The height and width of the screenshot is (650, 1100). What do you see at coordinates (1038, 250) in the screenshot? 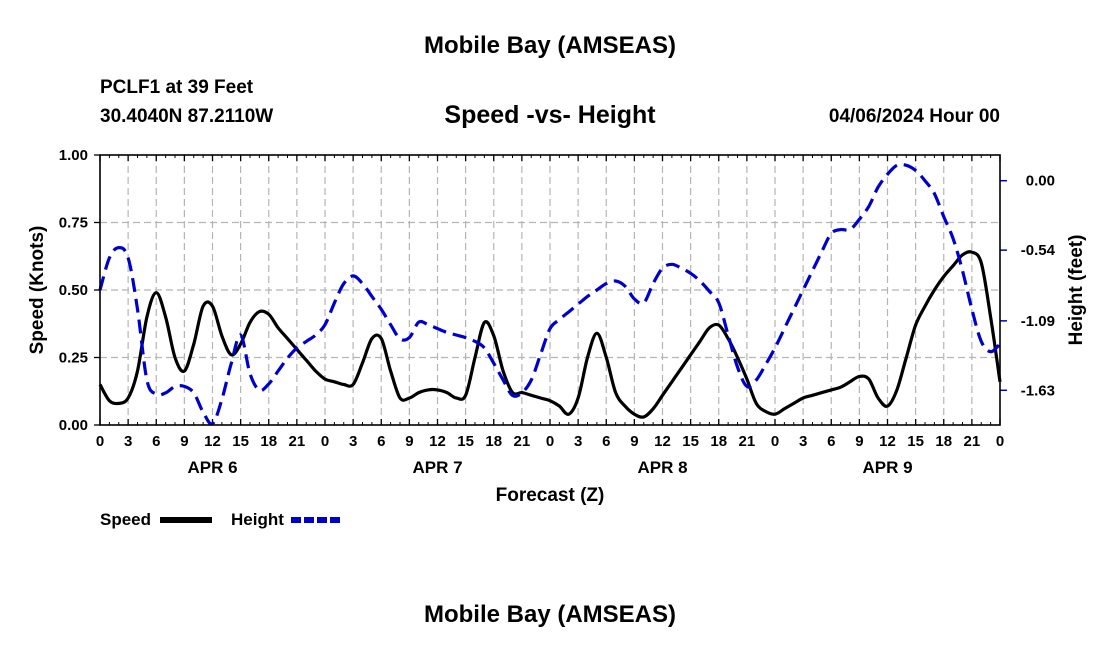
I see `y-right-tick-label: -0.54` at bounding box center [1038, 250].